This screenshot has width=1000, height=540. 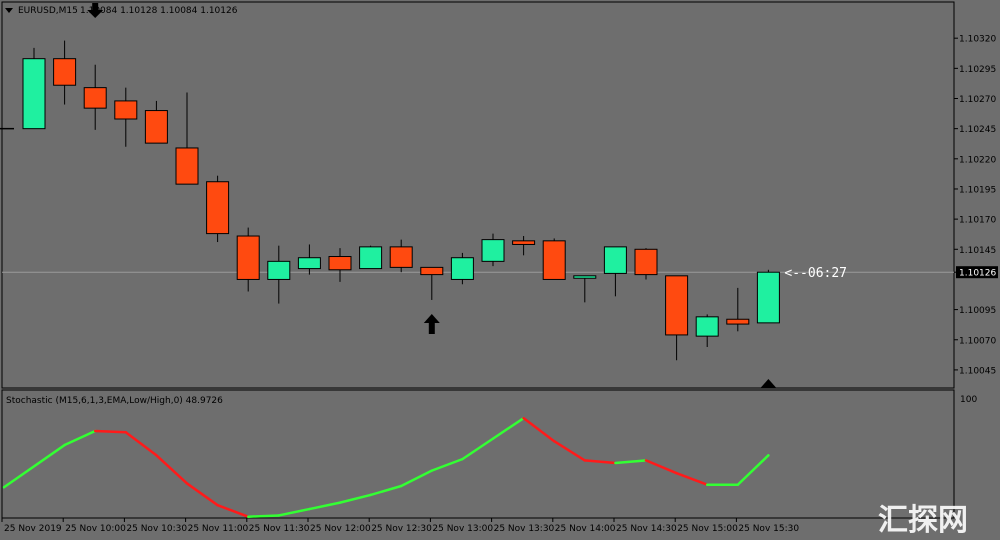 What do you see at coordinates (977, 190) in the screenshot?
I see `price-axis-label: 1.10195` at bounding box center [977, 190].